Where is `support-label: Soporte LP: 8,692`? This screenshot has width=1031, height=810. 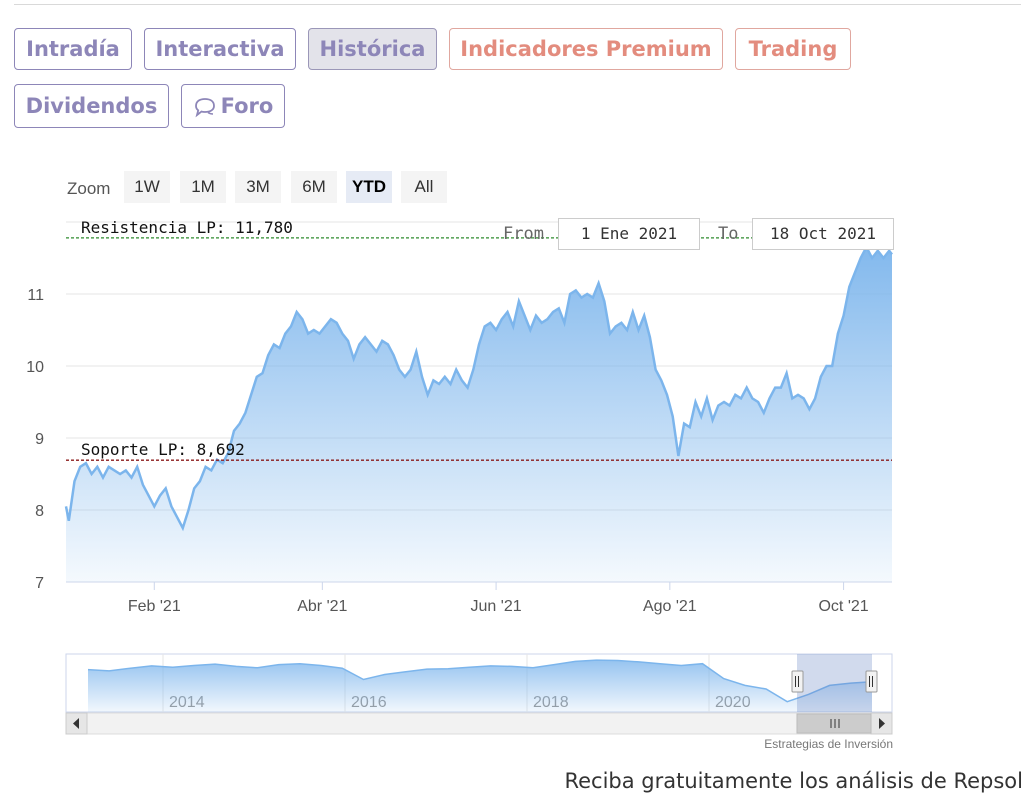
support-label: Soporte LP: 8,692 is located at coordinates (163, 449).